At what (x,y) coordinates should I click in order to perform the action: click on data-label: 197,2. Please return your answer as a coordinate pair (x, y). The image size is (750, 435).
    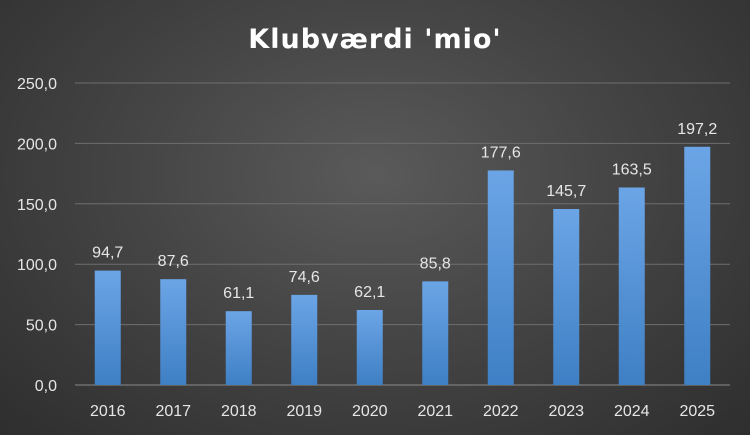
    Looking at the image, I should click on (697, 129).